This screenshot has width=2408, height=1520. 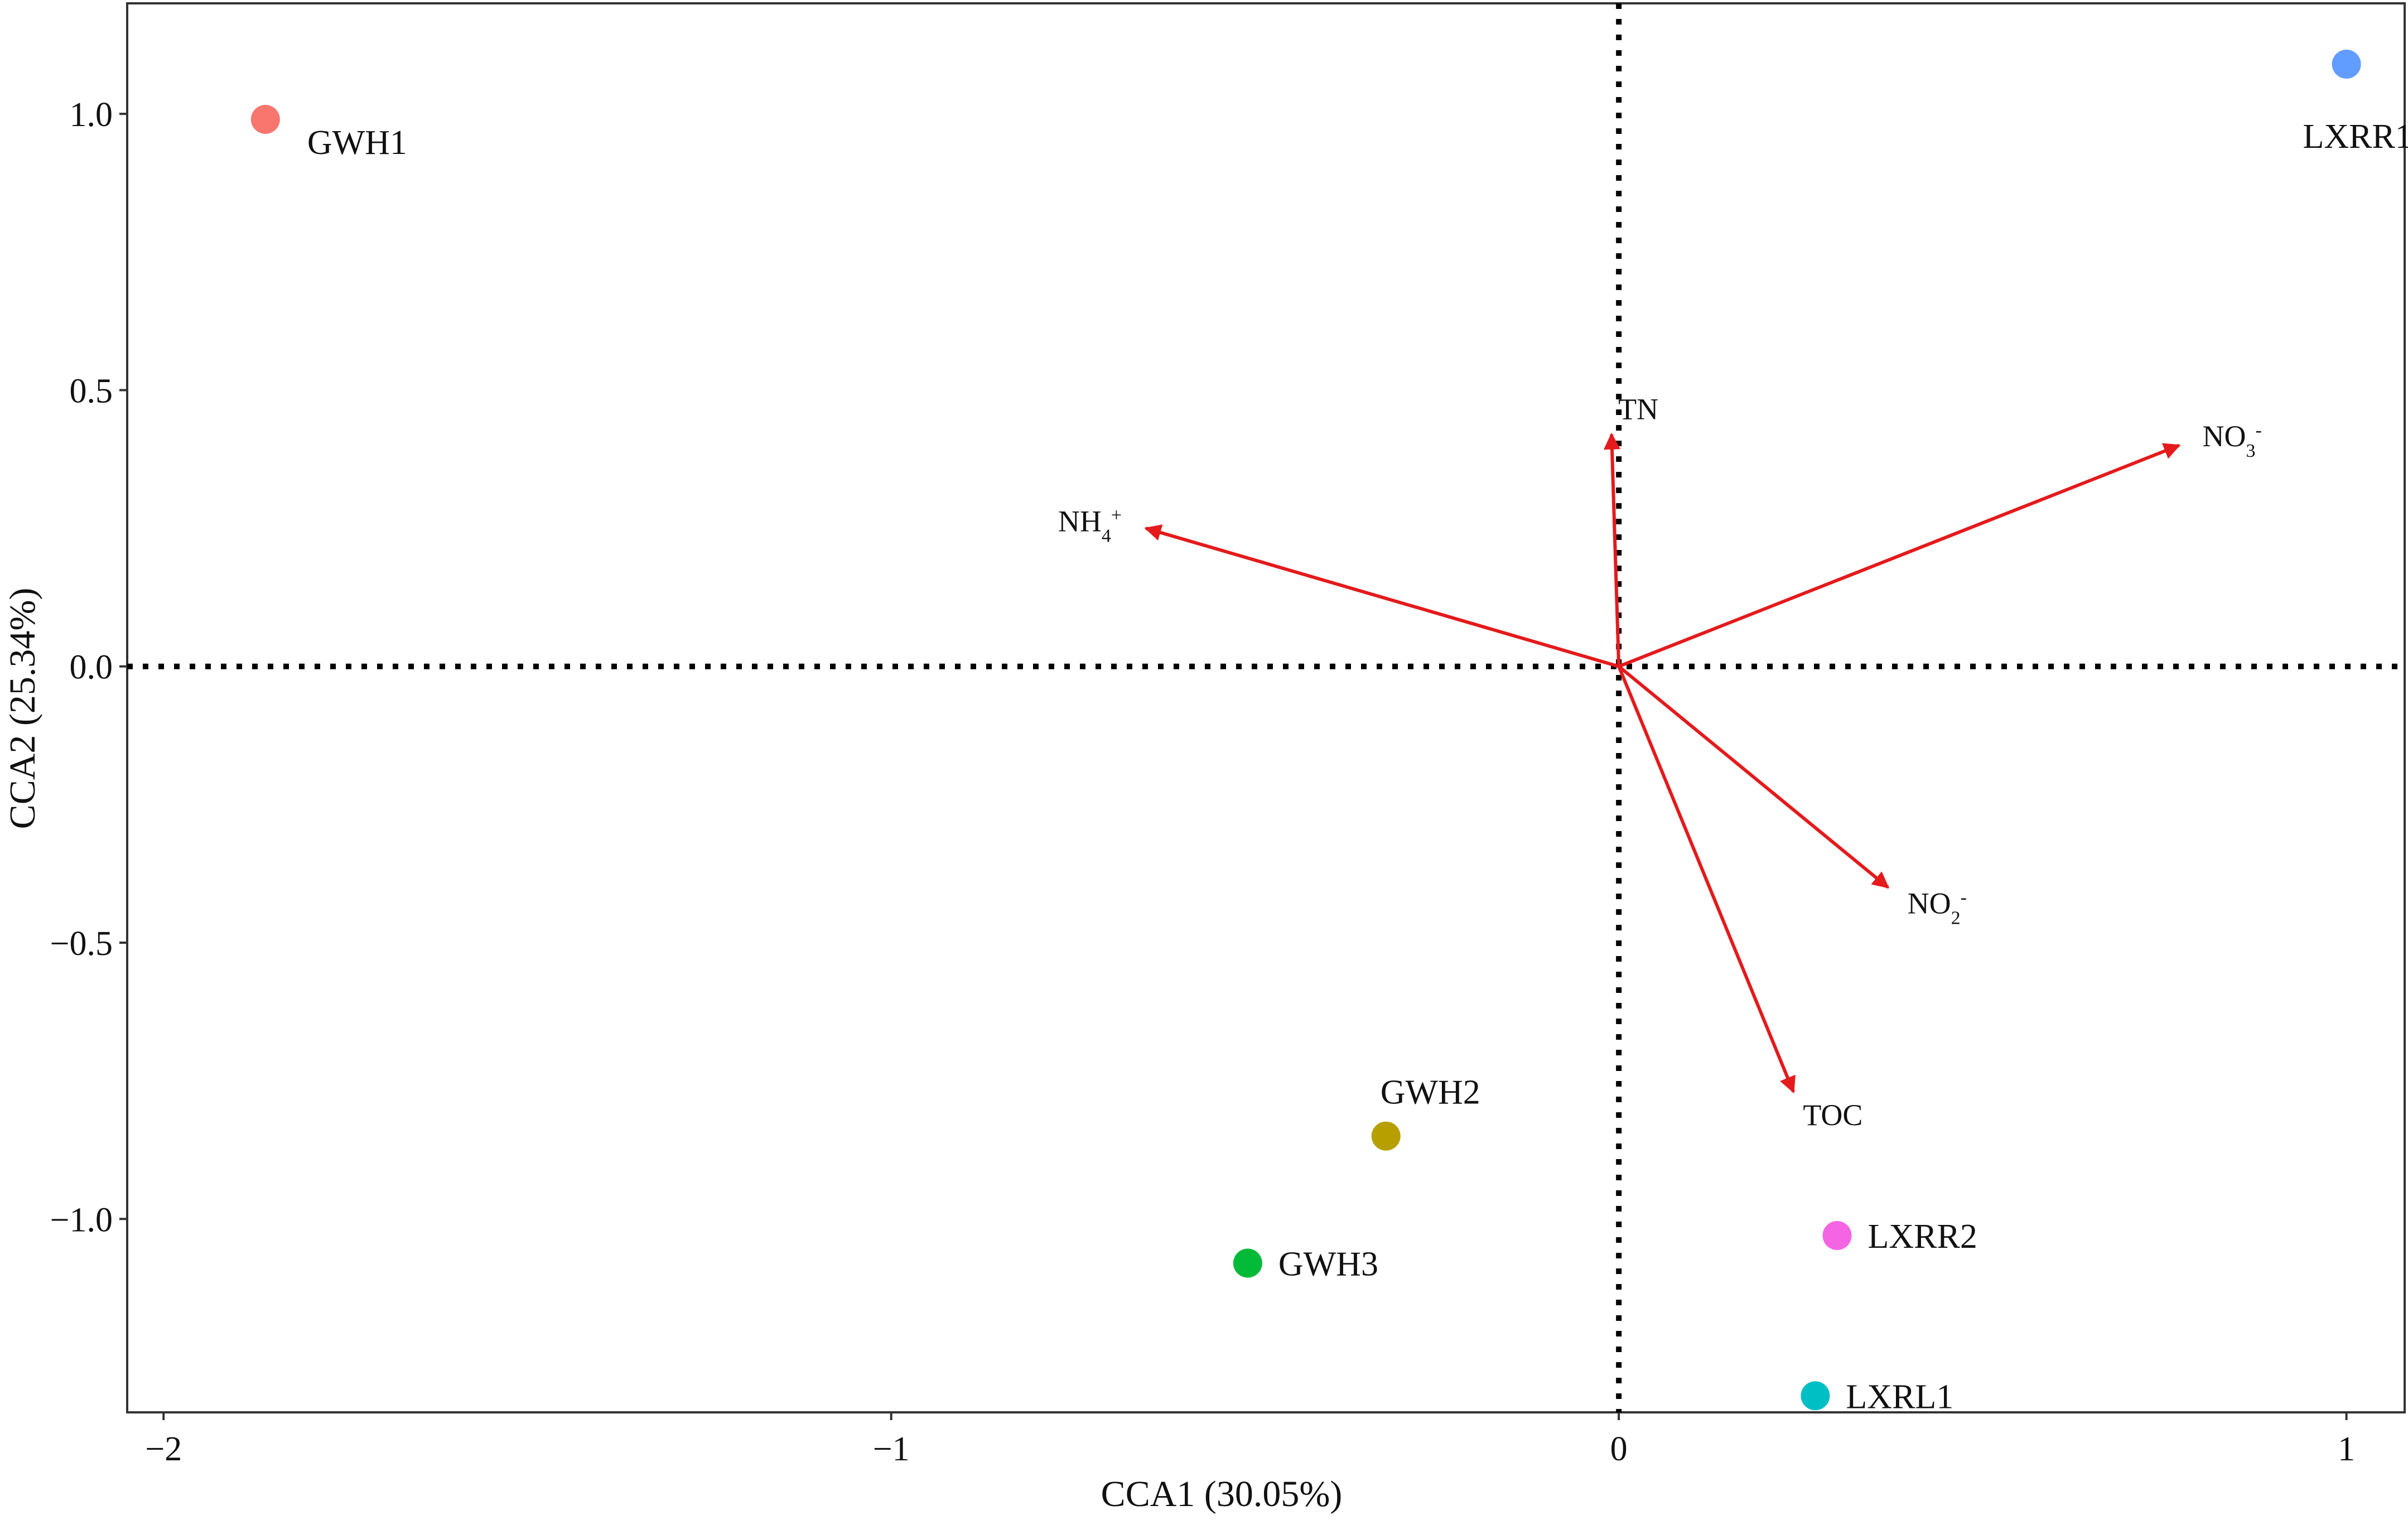 I want to click on y-axis-title: CCA2 (25.34%), so click(x=22, y=708).